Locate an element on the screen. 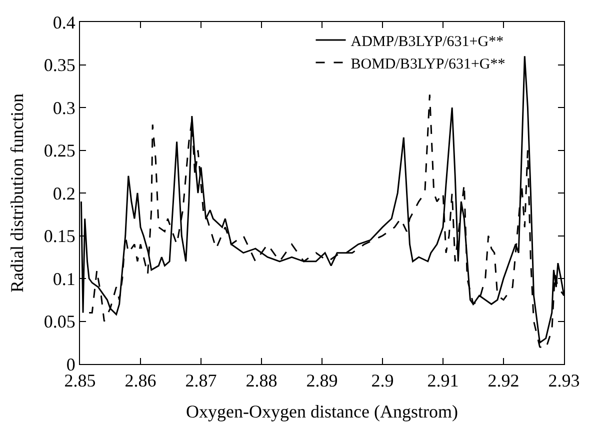 The image size is (592, 430). y-tick-label: 0.2 is located at coordinates (64, 193).